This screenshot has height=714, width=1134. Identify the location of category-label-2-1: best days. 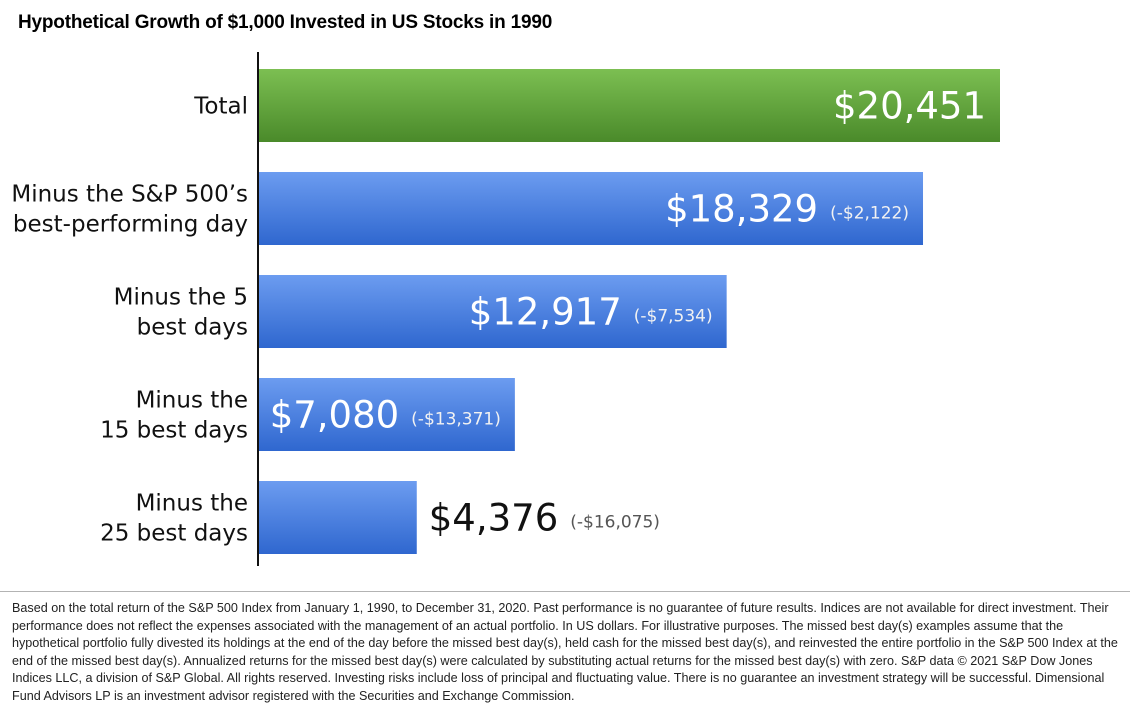
(192, 328).